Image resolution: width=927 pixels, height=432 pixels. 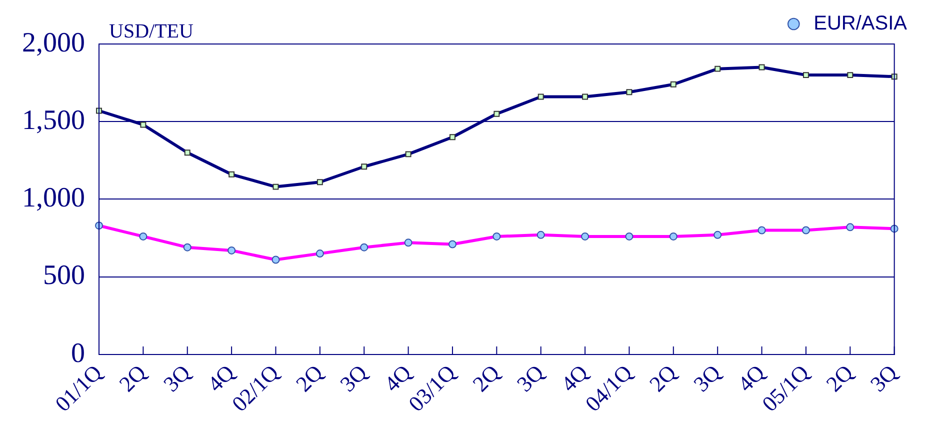 I want to click on y-tick-label: 0, so click(x=78, y=353).